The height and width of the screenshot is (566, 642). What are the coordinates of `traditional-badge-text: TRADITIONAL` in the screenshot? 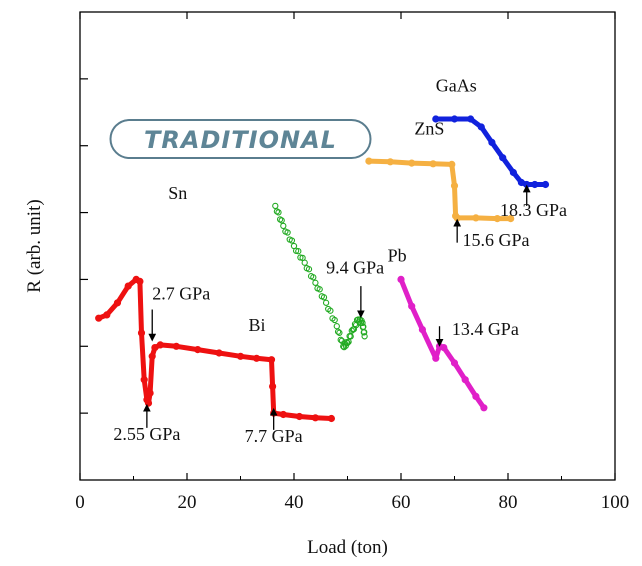 It's located at (240, 140).